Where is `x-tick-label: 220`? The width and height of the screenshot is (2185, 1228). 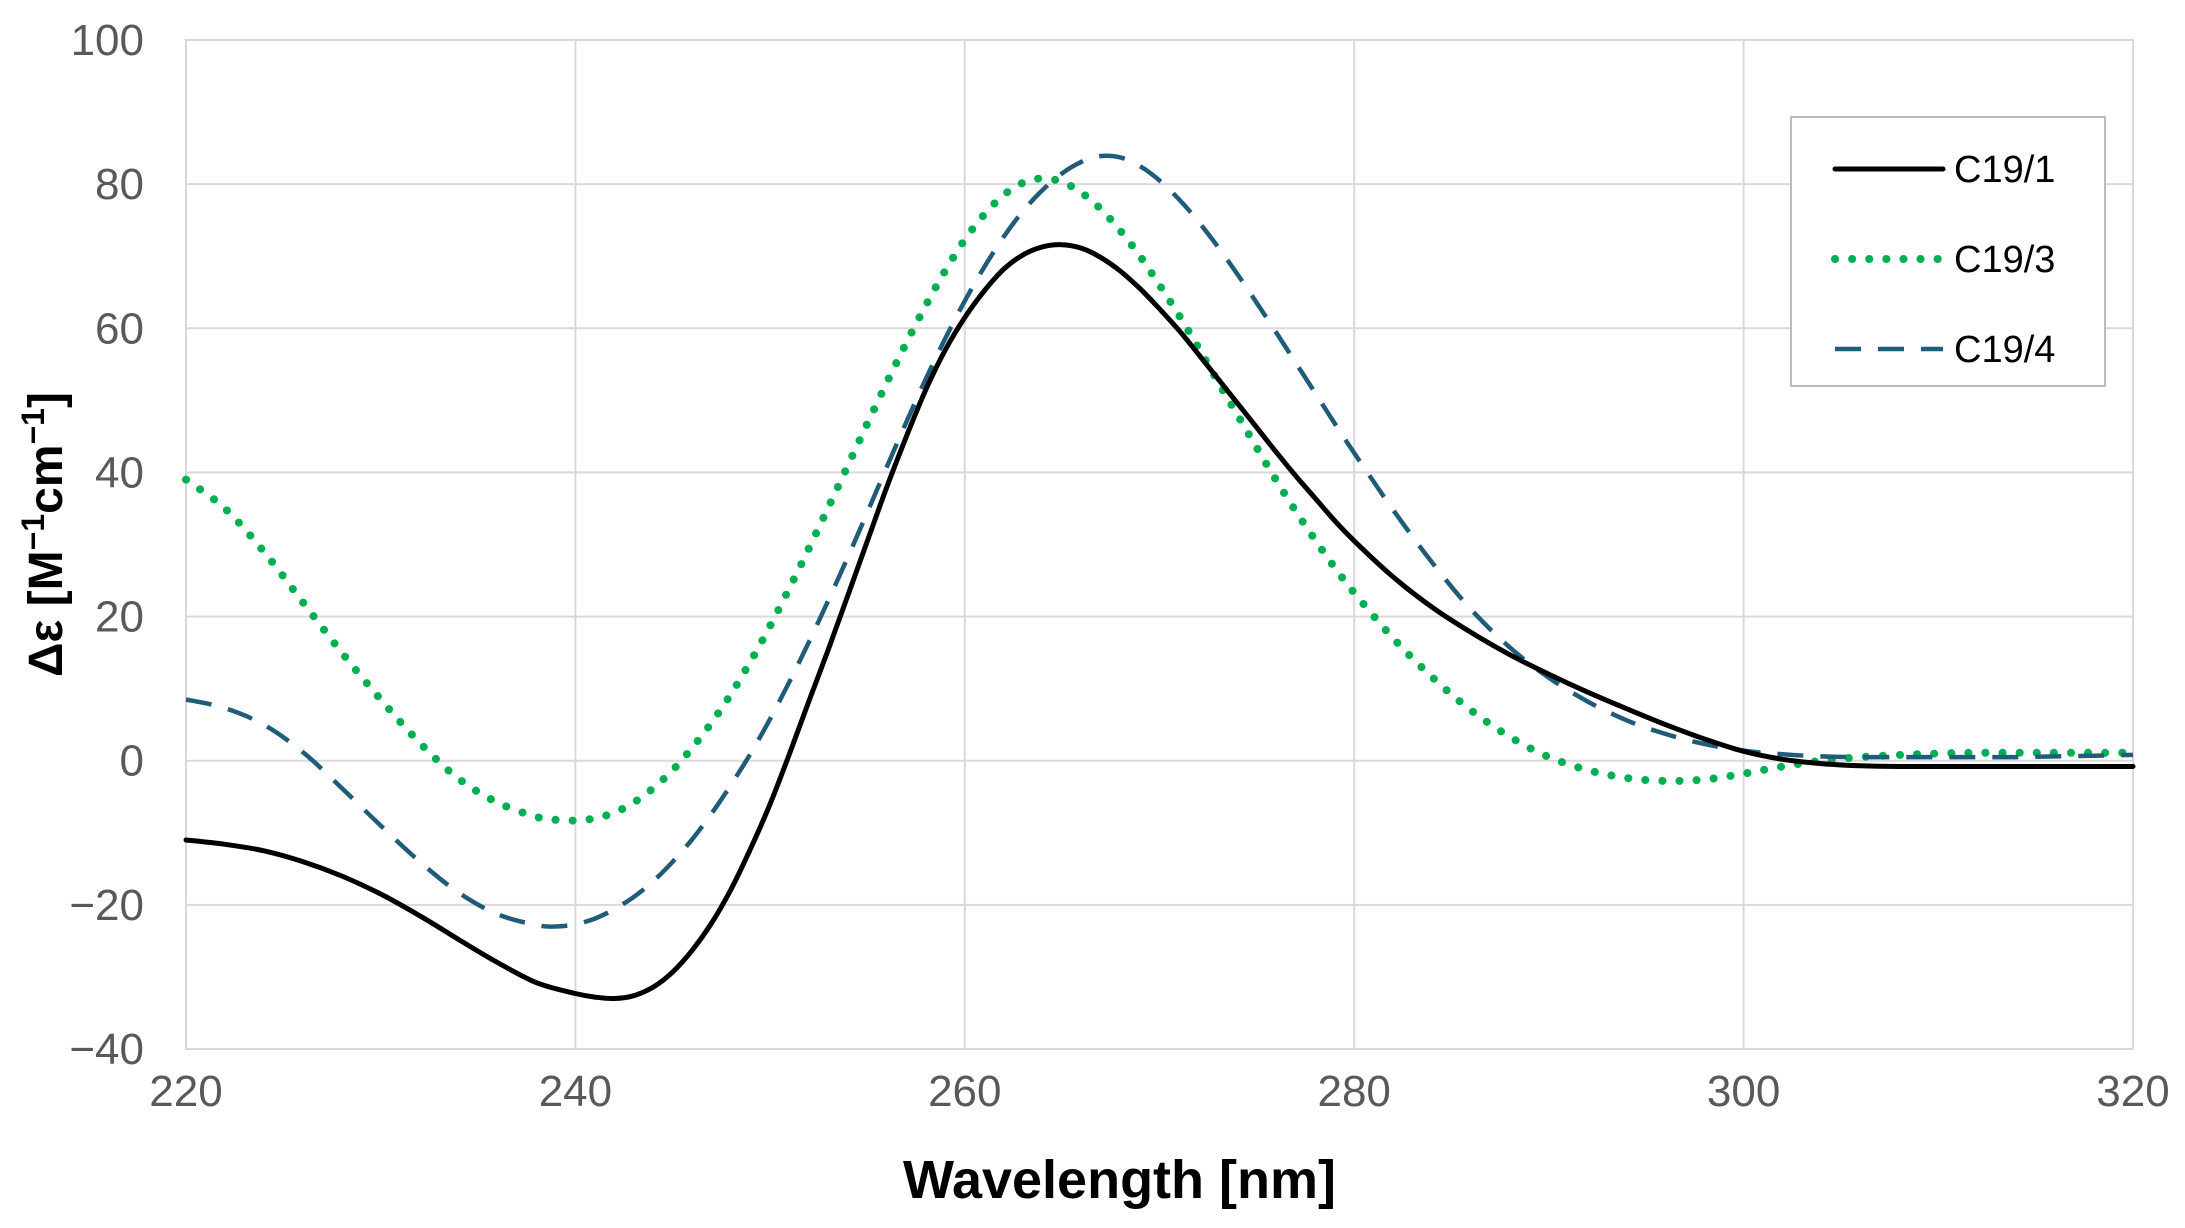
x-tick-label: 220 is located at coordinates (185, 1091).